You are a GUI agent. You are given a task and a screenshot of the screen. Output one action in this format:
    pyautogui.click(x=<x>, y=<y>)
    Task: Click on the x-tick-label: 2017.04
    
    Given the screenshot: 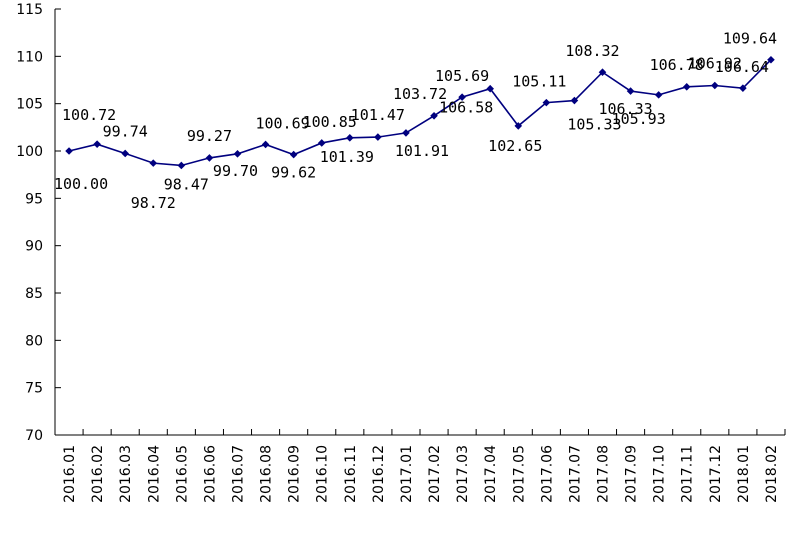 What is the action you would take?
    pyautogui.click(x=491, y=474)
    